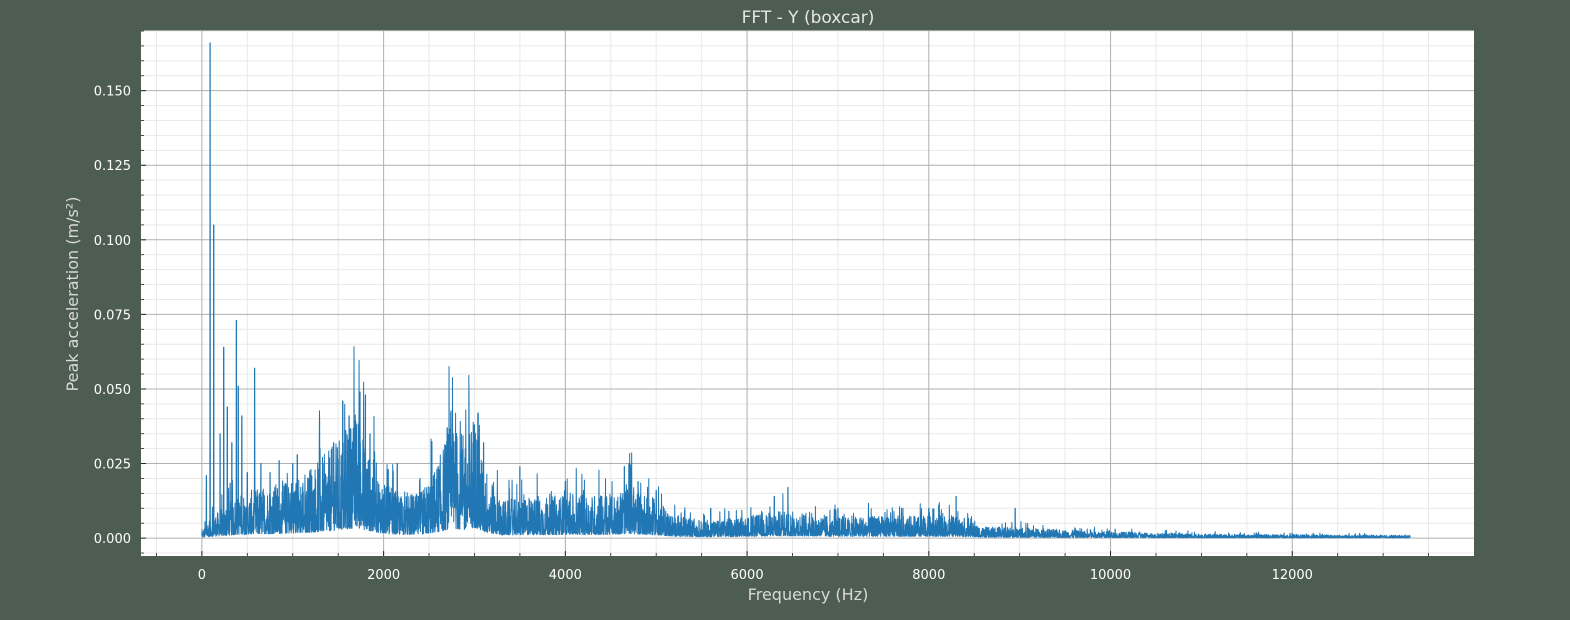  Describe the element at coordinates (1292, 575) in the screenshot. I see `x-tick-label: 12000` at that location.